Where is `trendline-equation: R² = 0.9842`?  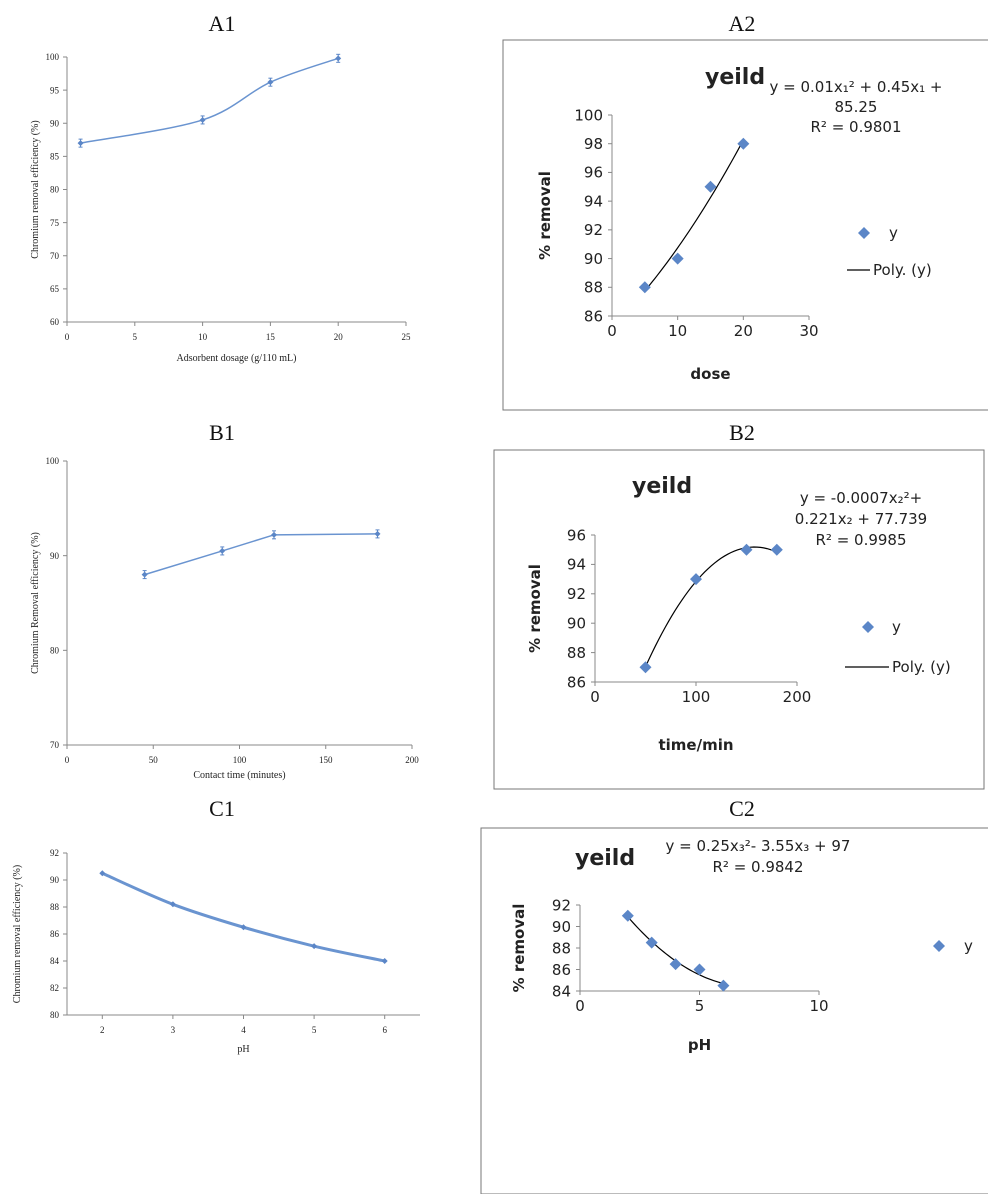
trendline-equation: R² = 0.9842 is located at coordinates (757, 867).